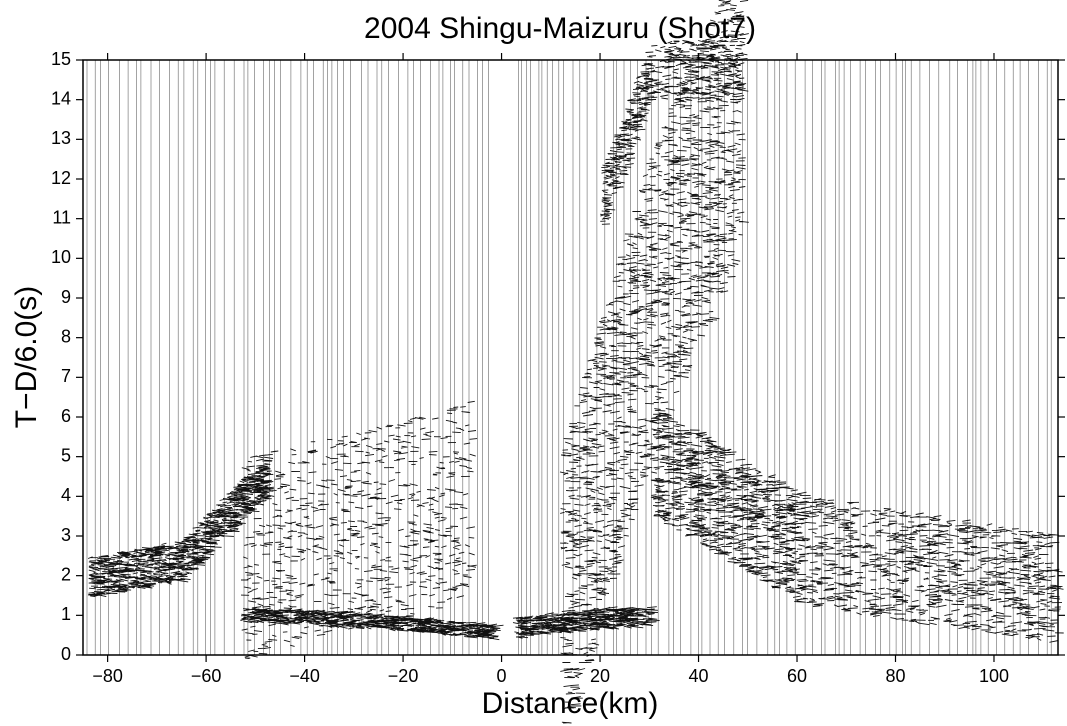  I want to click on y-axis-label: T−D/6.0(s), so click(26, 357).